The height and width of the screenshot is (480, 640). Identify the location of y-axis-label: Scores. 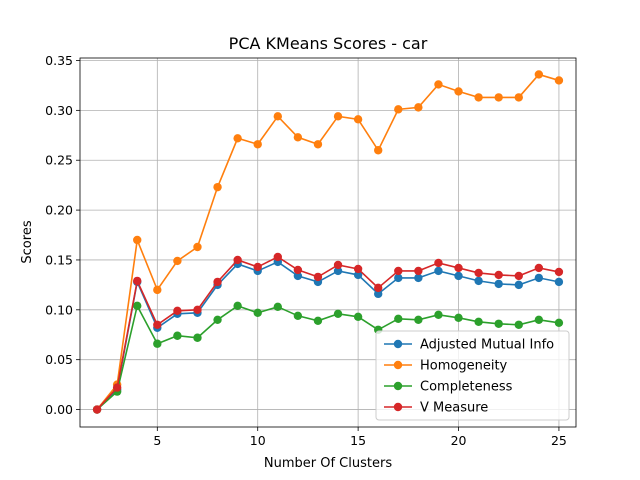
(27, 241).